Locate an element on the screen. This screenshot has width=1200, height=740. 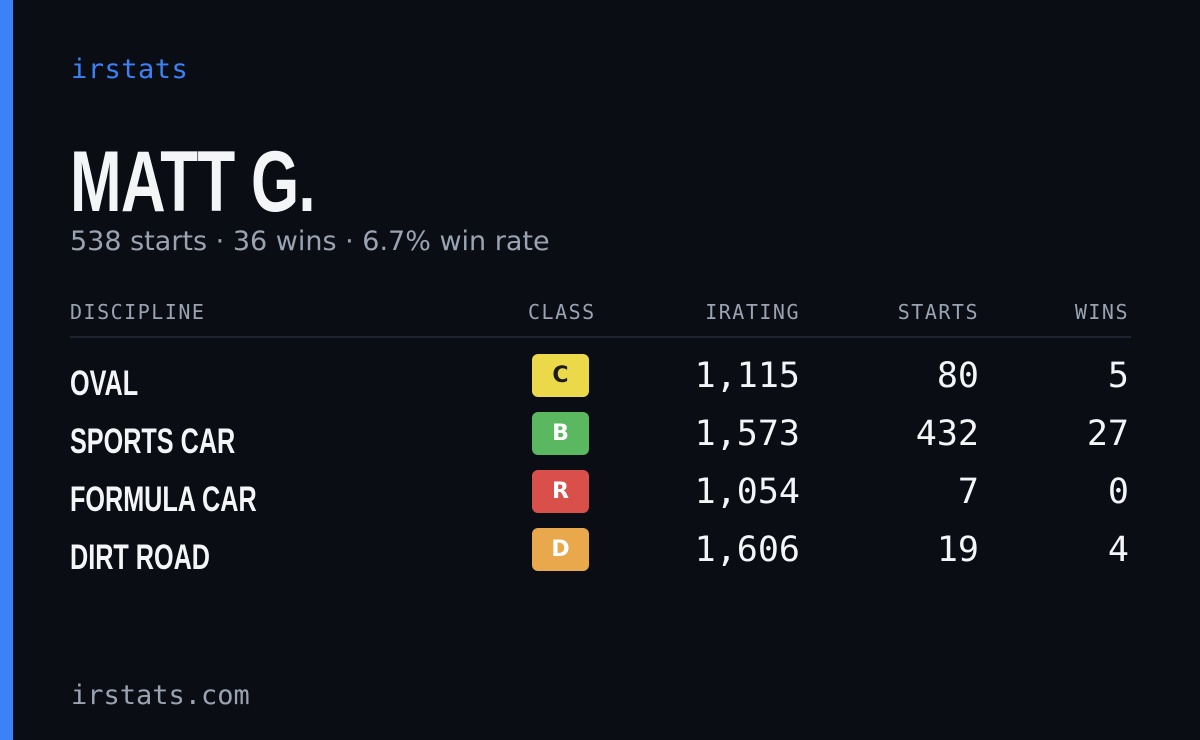
irating-value: 1,115 is located at coordinates (747, 376).